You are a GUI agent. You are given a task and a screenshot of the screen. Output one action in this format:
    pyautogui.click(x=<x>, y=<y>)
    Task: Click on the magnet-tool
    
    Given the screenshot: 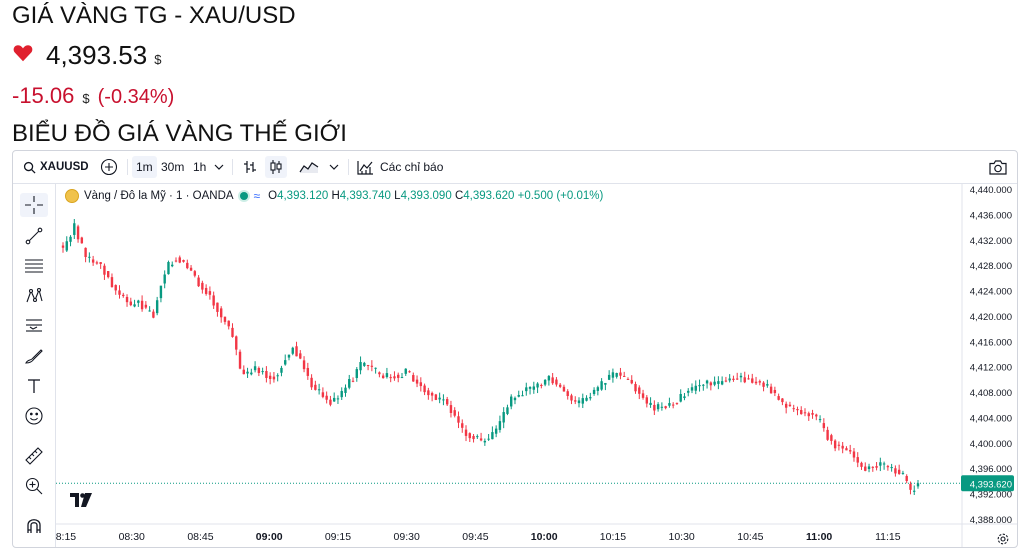 What is the action you would take?
    pyautogui.click(x=34, y=526)
    